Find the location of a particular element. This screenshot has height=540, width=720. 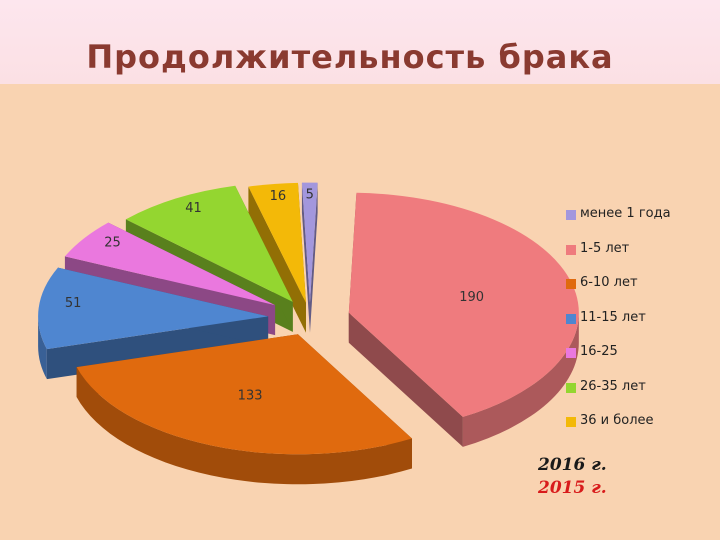

slice-6-10-лет is located at coordinates (244, 409).